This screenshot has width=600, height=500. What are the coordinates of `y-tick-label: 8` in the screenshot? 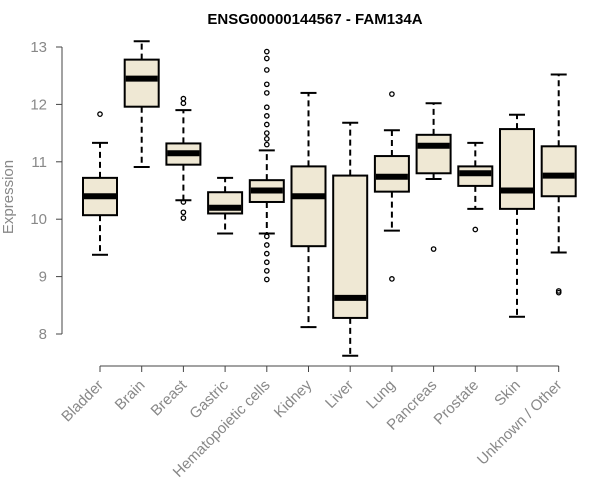 It's located at (43, 334).